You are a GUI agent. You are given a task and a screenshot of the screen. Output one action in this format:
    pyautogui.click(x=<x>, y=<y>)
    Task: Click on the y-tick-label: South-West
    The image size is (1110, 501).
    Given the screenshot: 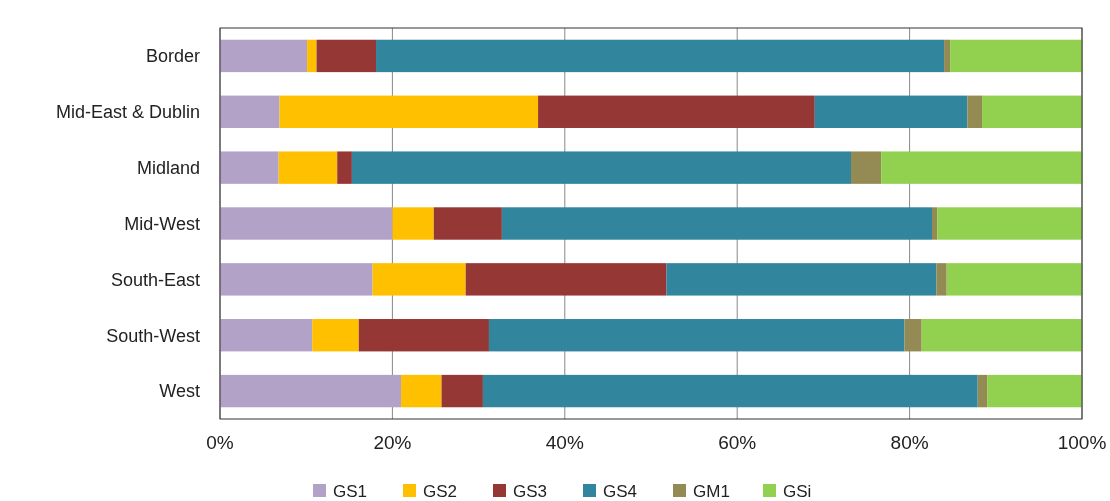 What is the action you would take?
    pyautogui.click(x=153, y=335)
    